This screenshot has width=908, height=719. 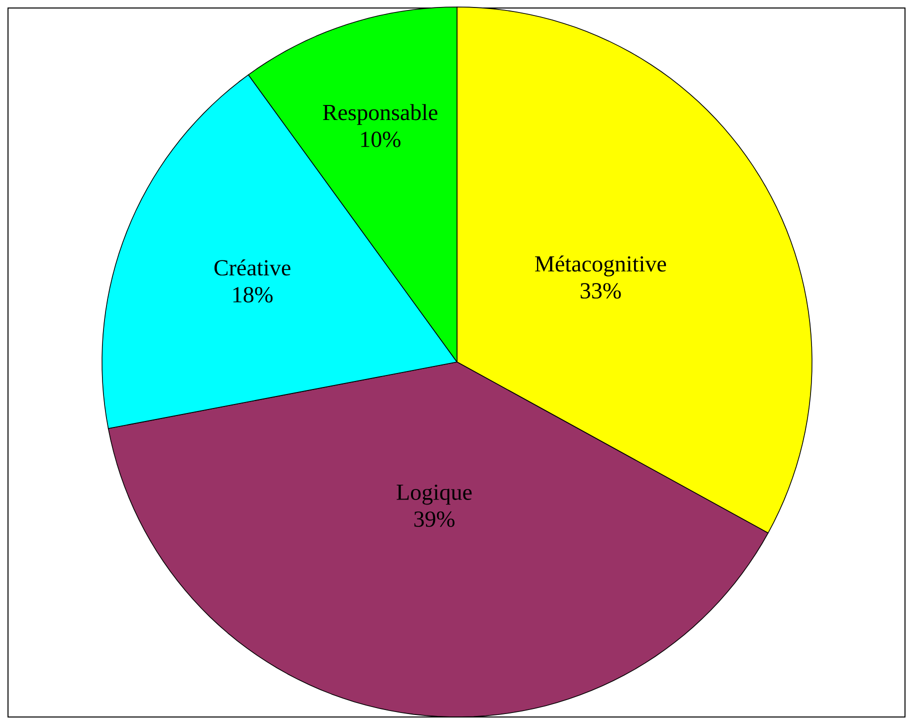 I want to click on data-label: 33%, so click(x=600, y=291).